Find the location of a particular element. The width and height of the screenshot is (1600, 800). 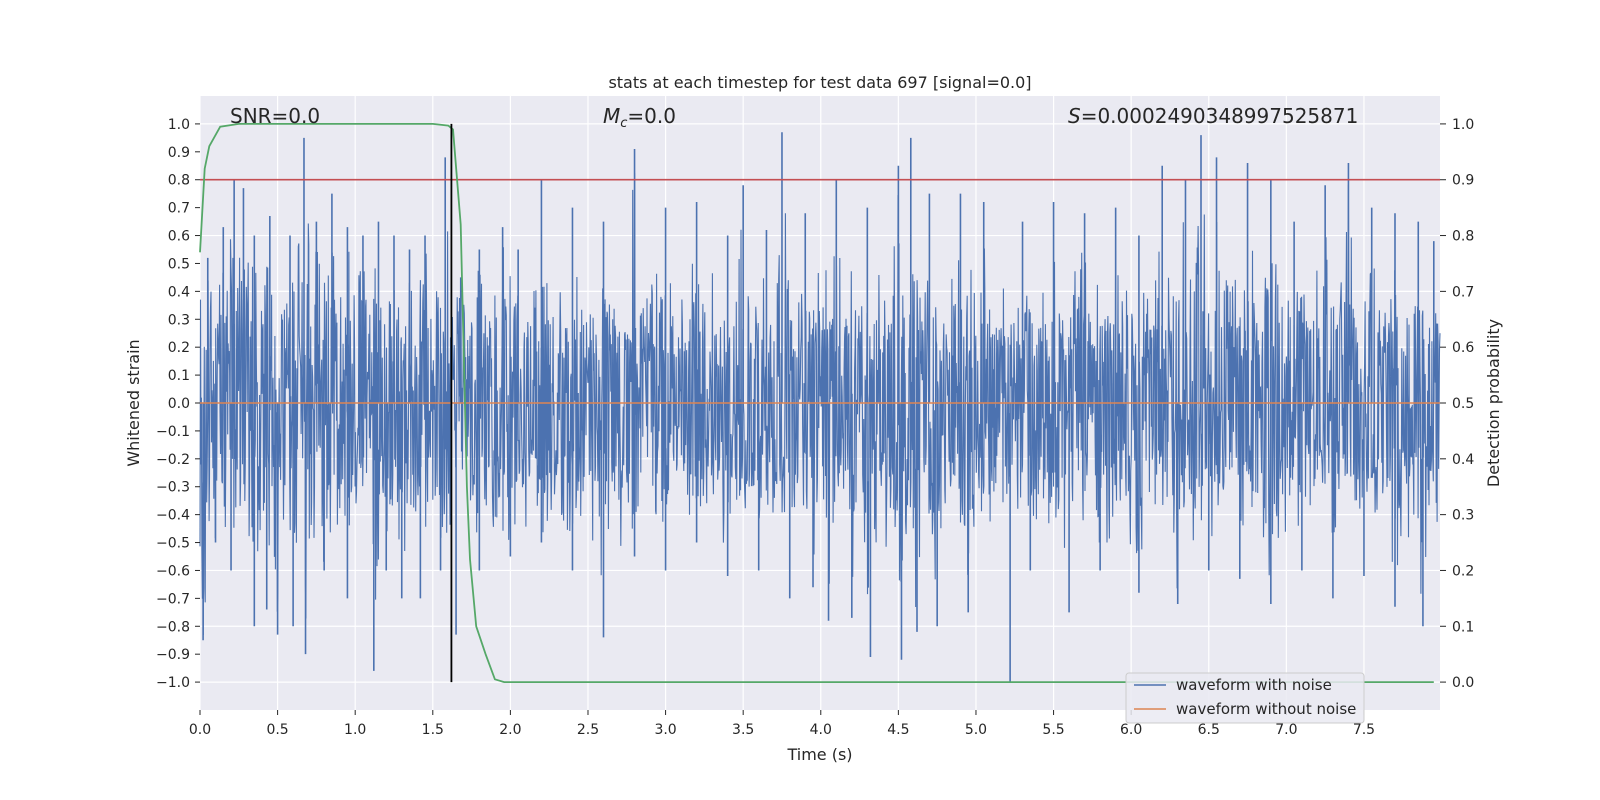

mc-subscript: c is located at coordinates (623, 123).